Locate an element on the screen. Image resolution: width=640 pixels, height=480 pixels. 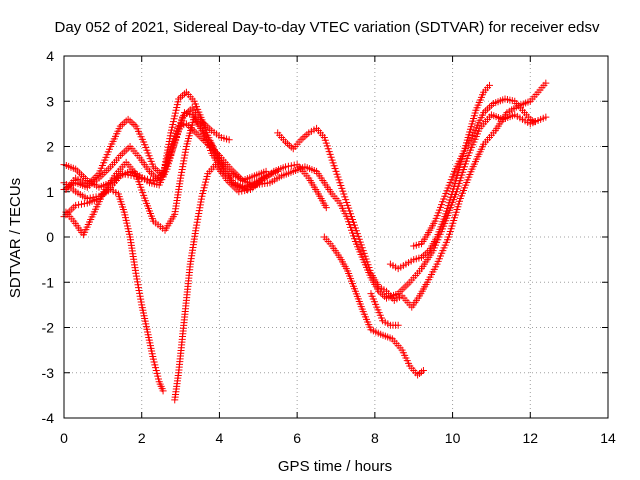
x-tick-label: 2 is located at coordinates (142, 438).